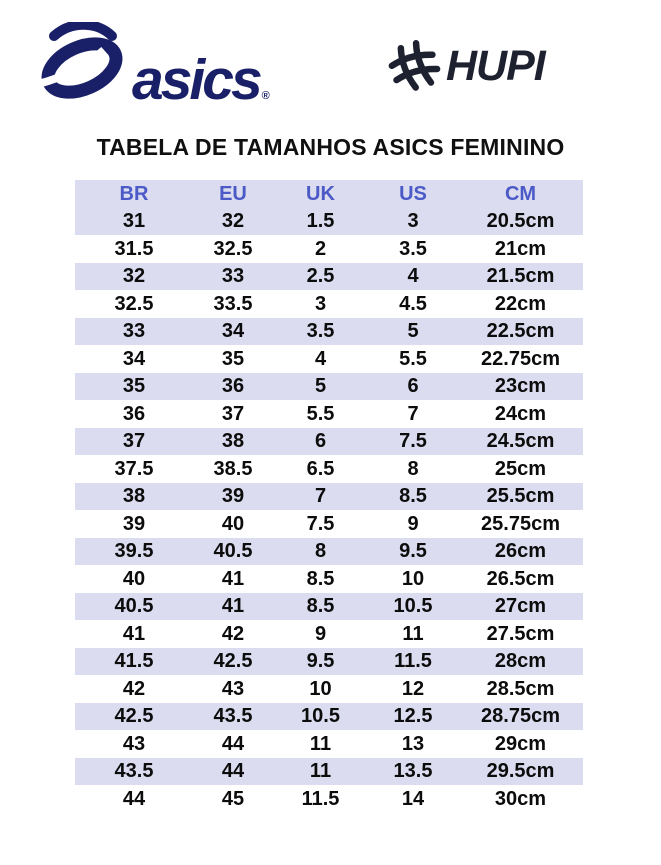  I want to click on table-row: 41.5 42.5 9.5 11.5 28cm, so click(329, 661).